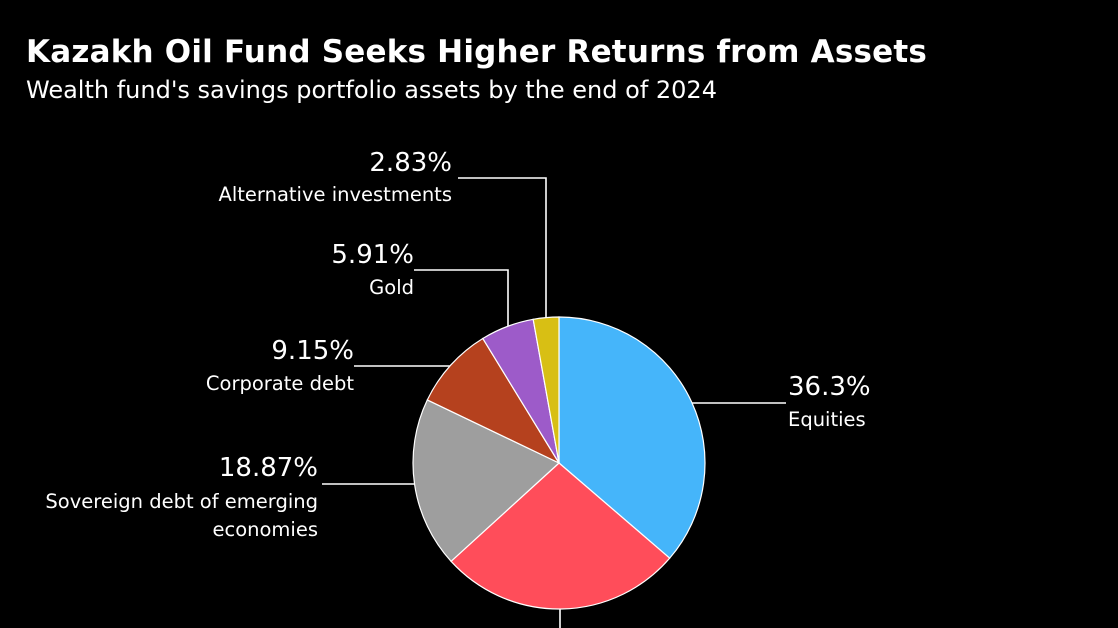 This screenshot has height=628, width=1118. I want to click on category-label-corporate-debt: Corporate debt, so click(280, 383).